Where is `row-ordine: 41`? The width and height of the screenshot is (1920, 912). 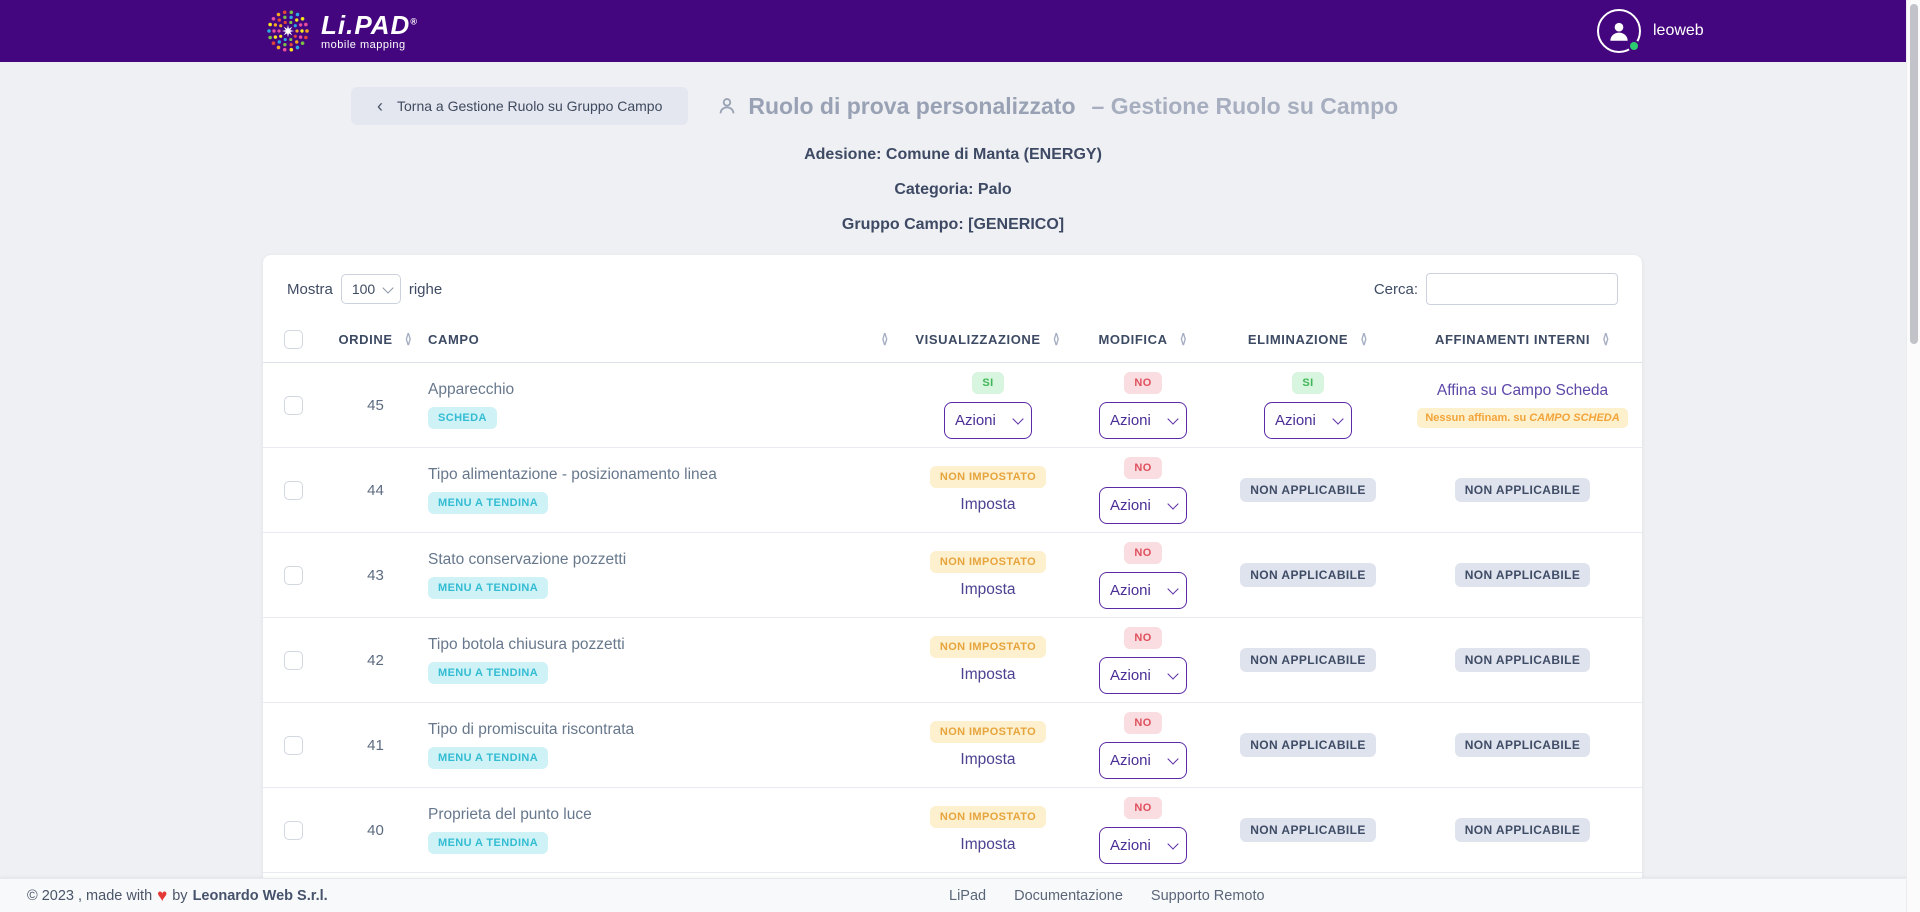 row-ordine: 41 is located at coordinates (375, 745).